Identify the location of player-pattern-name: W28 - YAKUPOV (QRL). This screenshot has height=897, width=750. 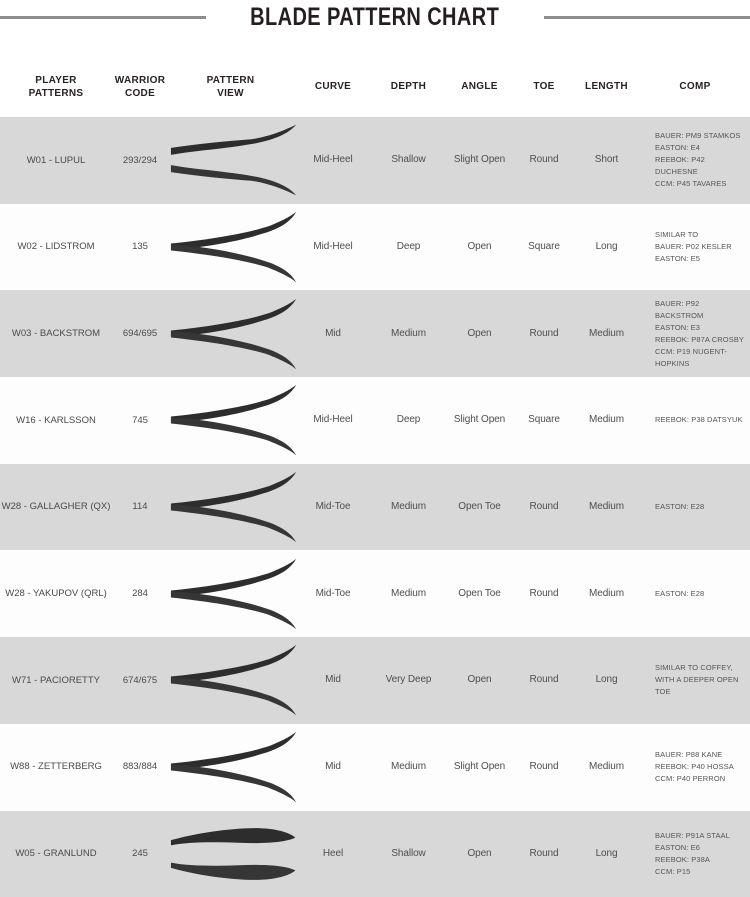
(56, 594).